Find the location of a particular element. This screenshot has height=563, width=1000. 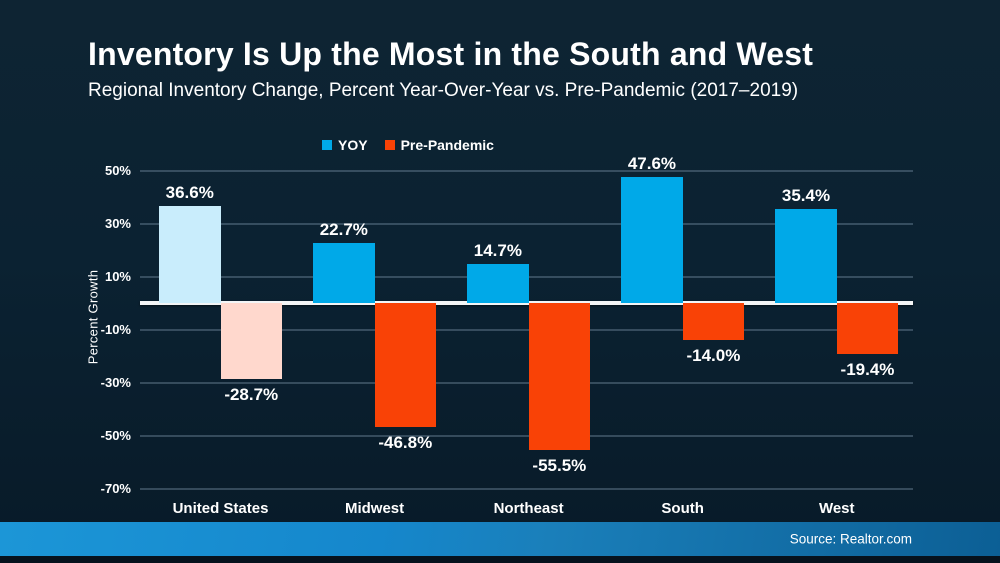

footer-strip is located at coordinates (500, 559).